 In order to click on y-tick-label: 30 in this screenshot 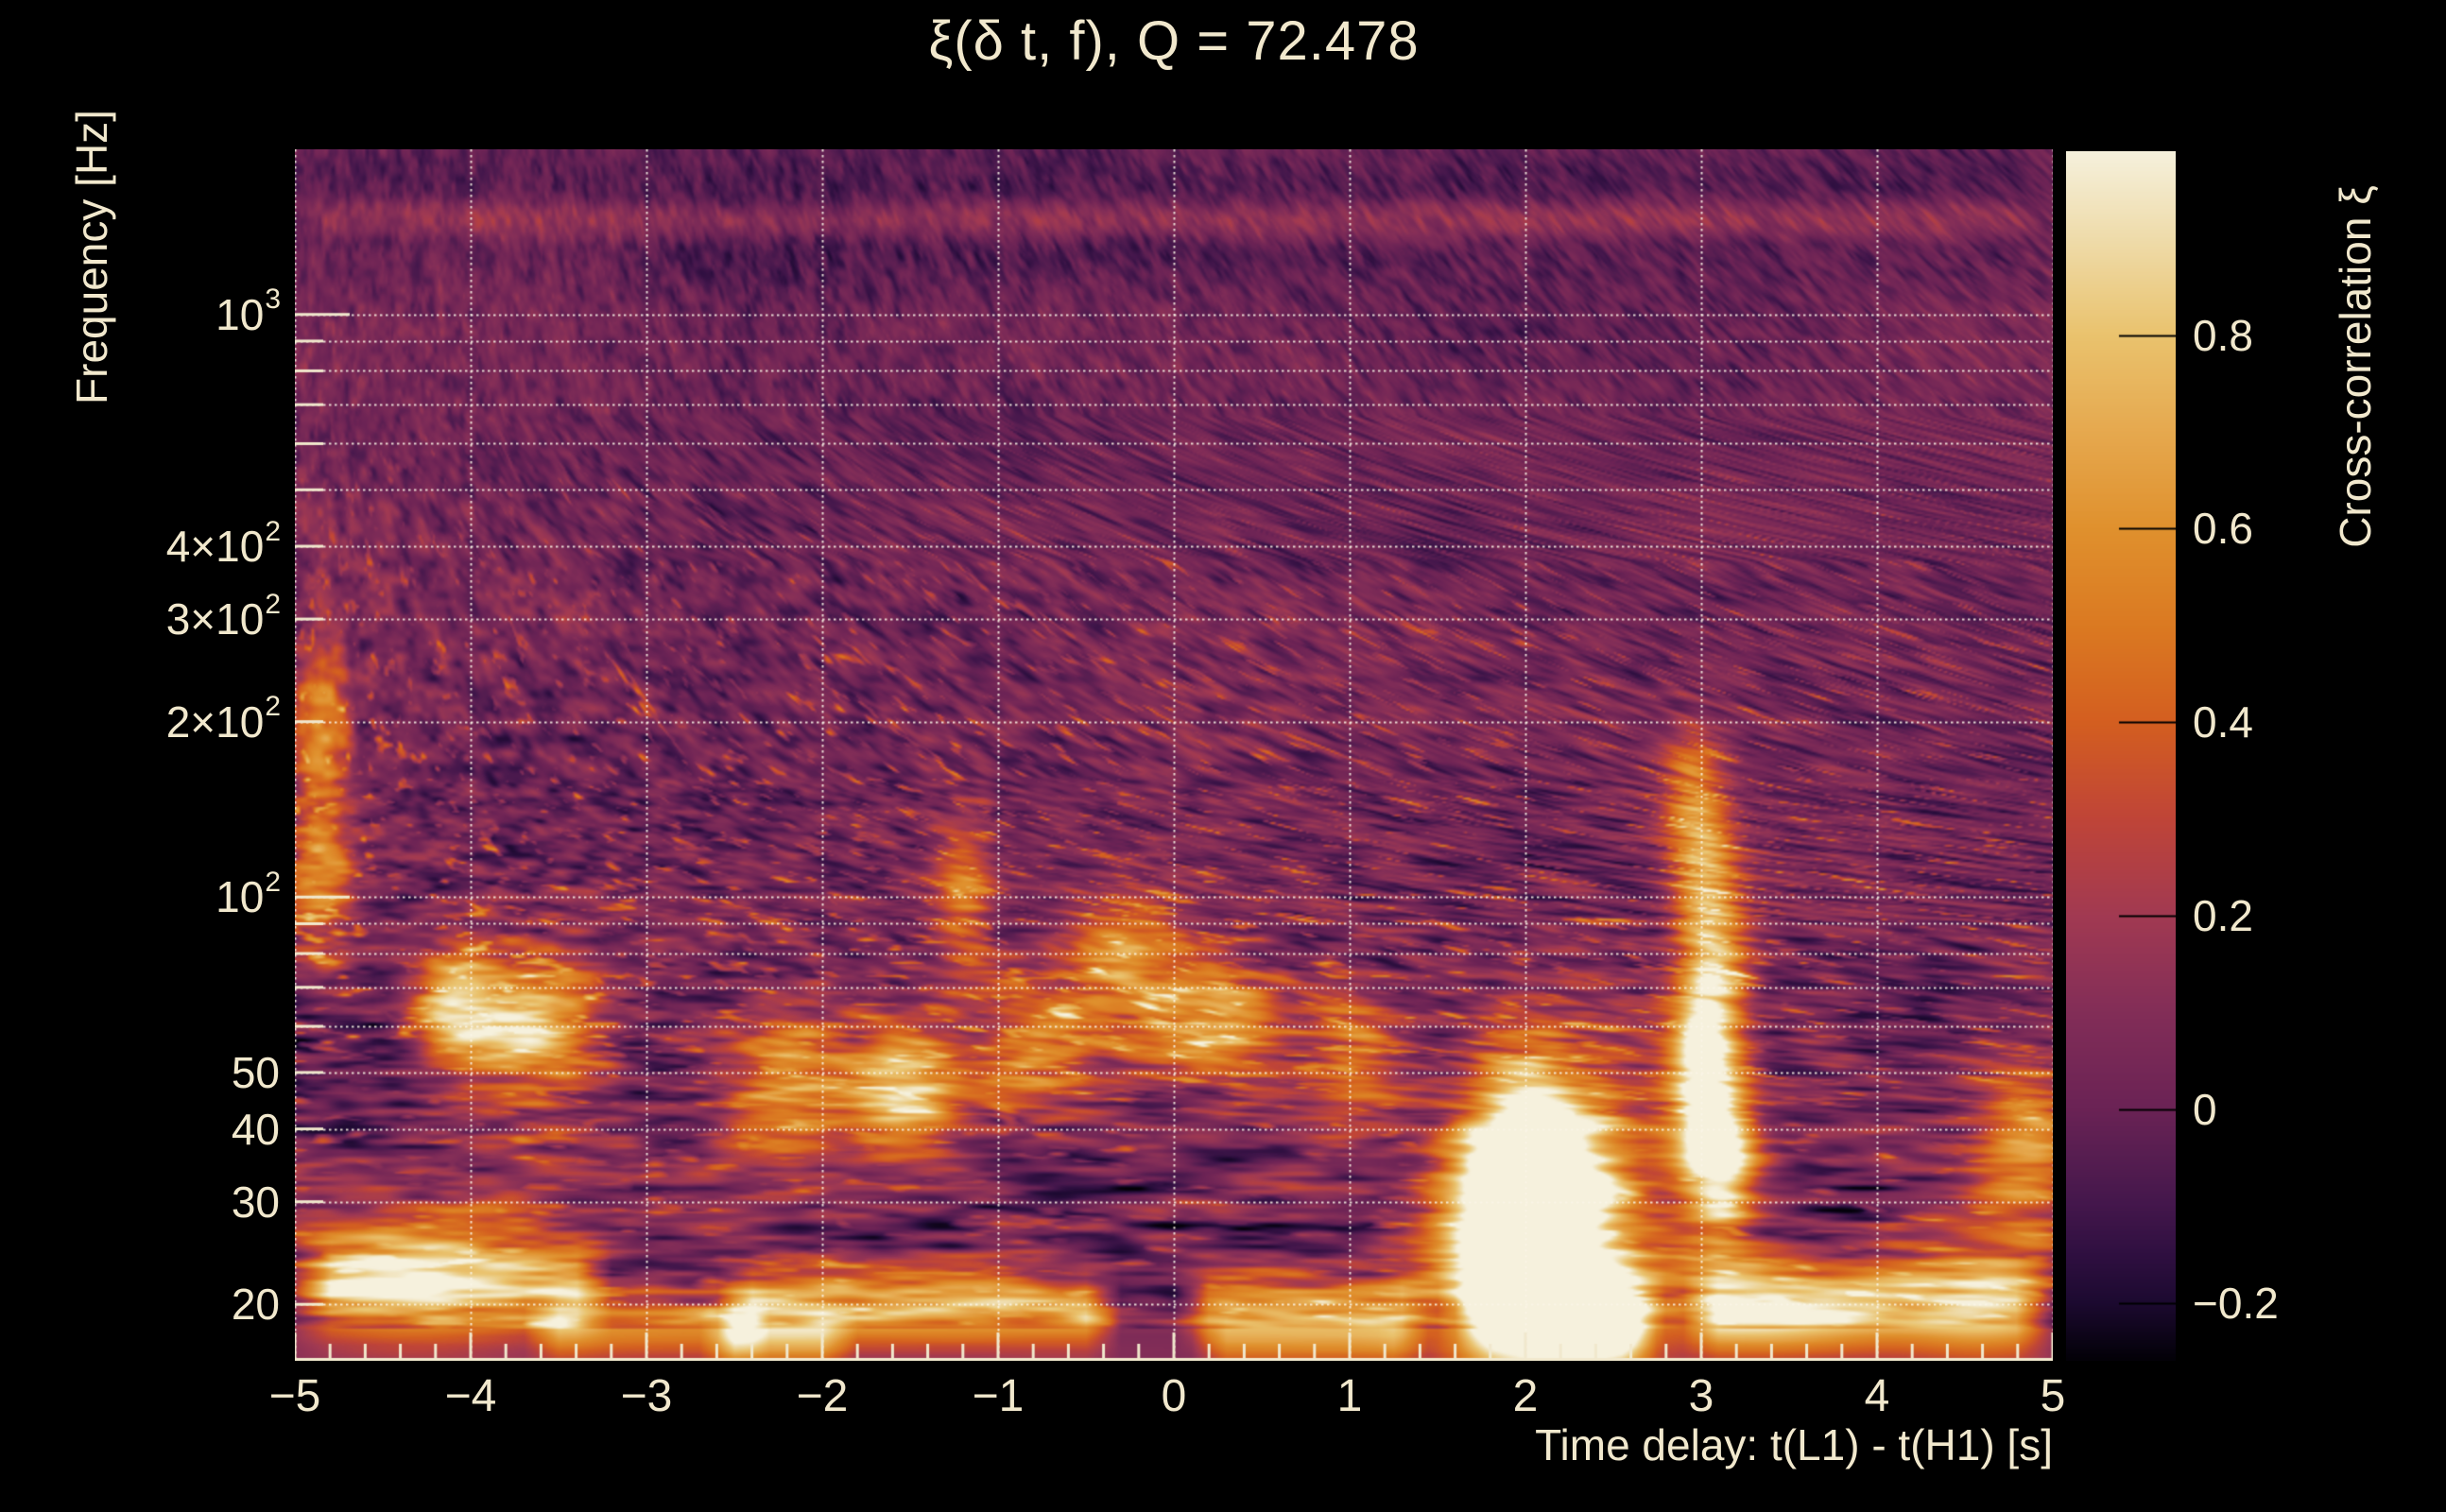, I will do `click(255, 1202)`.